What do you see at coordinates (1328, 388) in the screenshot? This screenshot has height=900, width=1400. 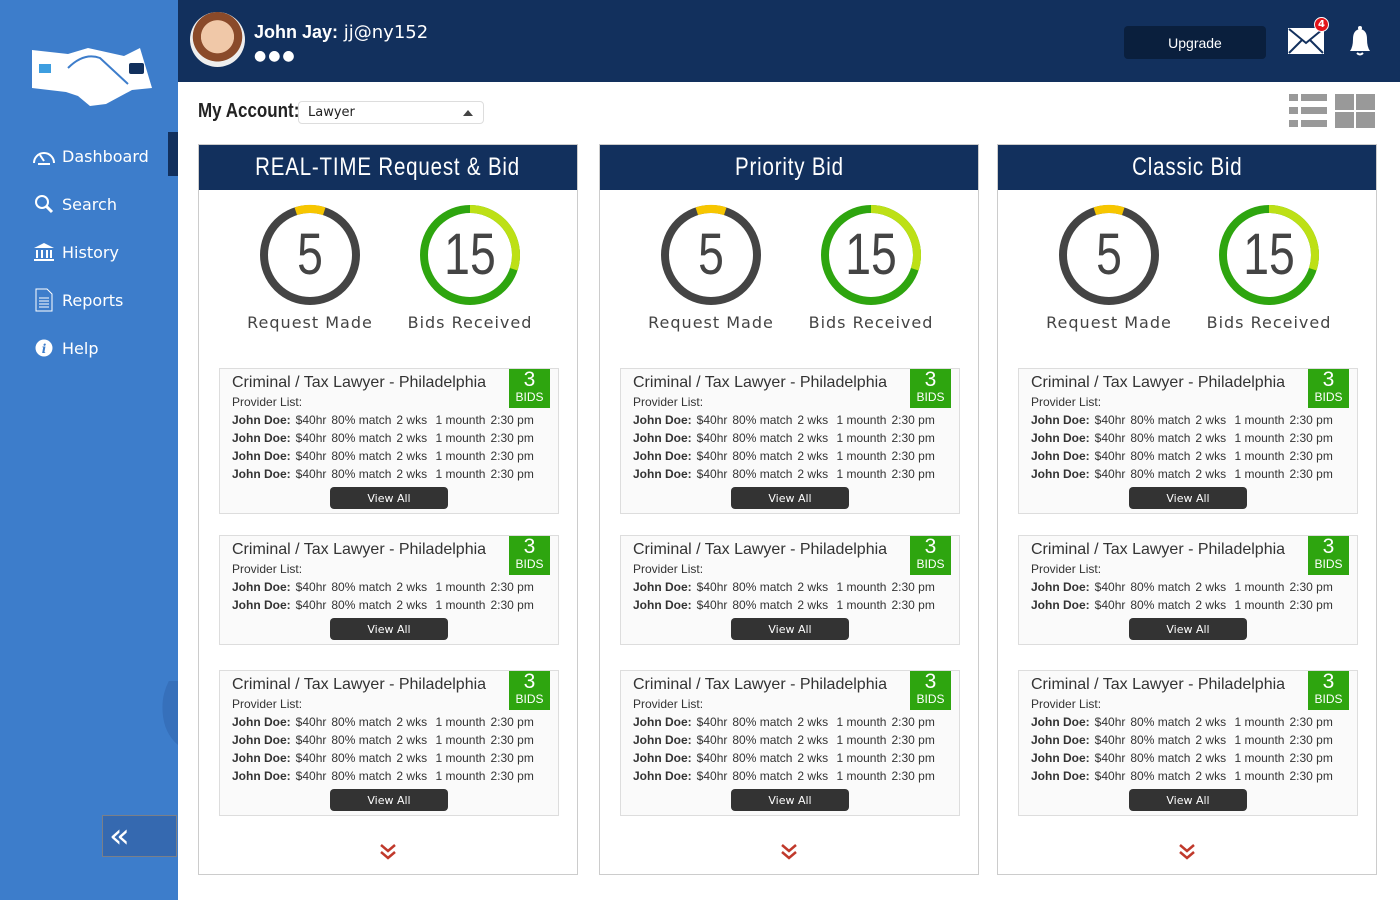 I see `bids-badge: 3 BIDS` at bounding box center [1328, 388].